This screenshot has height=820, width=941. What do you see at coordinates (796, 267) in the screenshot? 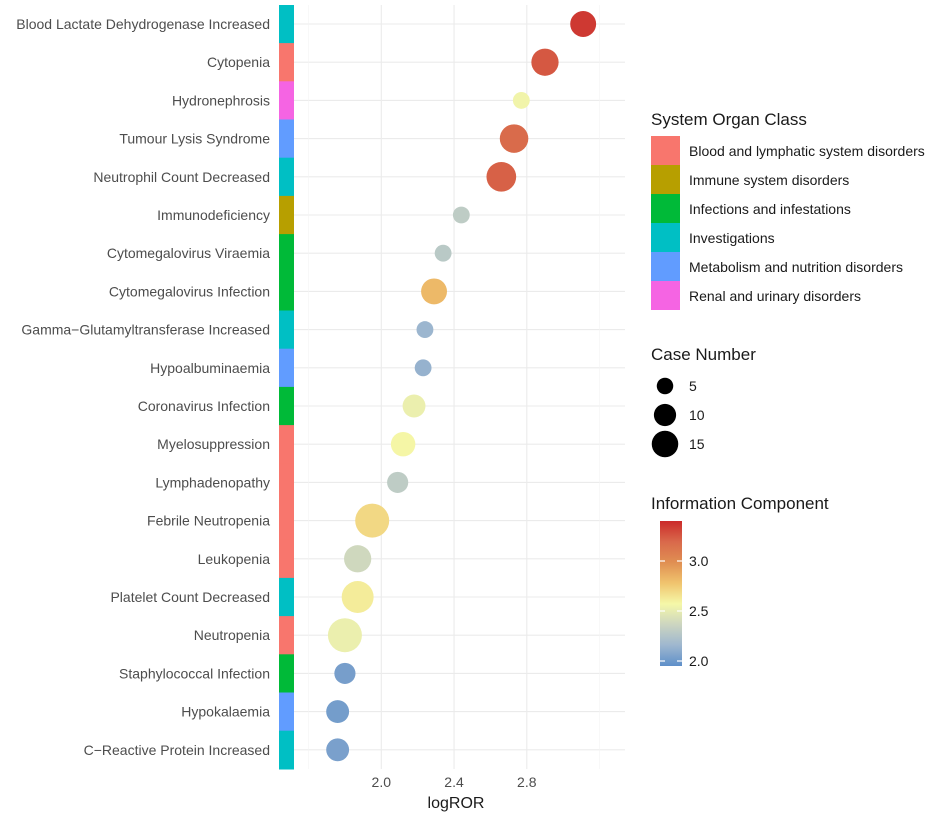
I see `legend-soc-label: Metabolism and nutrition disorders` at bounding box center [796, 267].